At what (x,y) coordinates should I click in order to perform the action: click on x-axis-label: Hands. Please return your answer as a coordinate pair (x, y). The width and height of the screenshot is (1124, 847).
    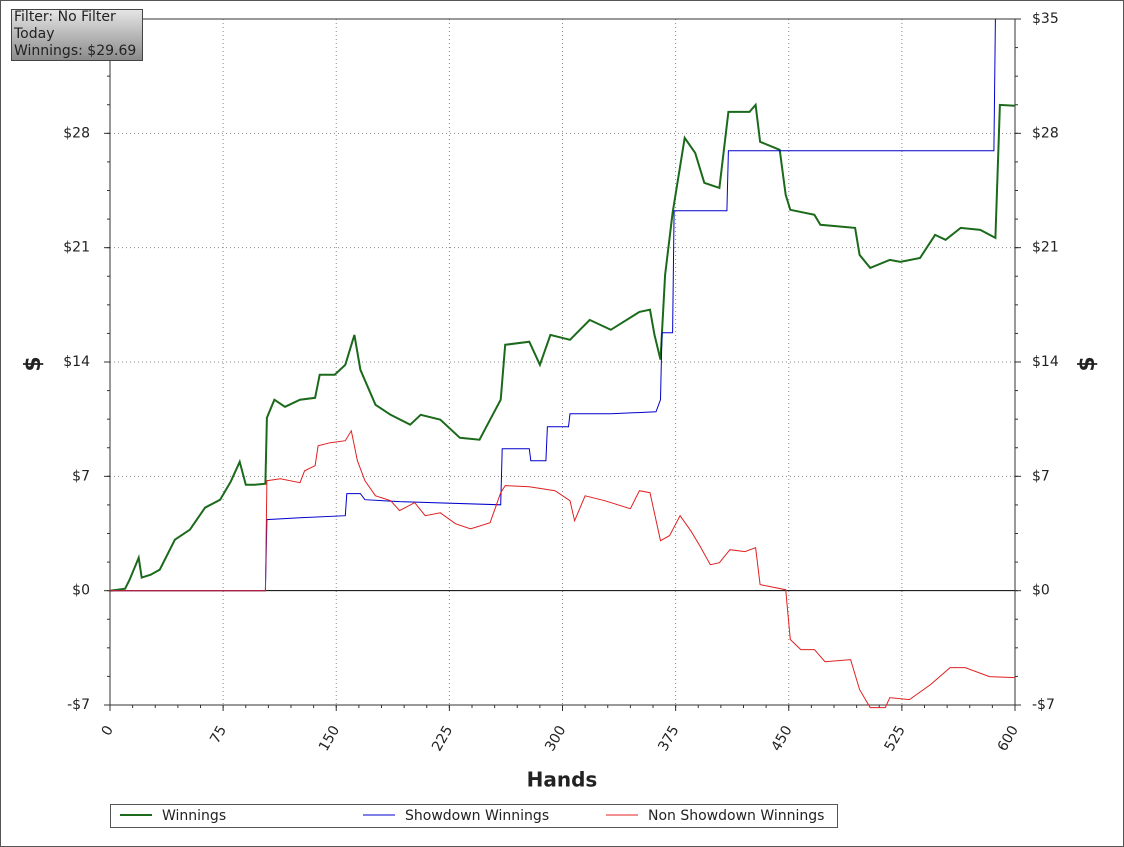
    Looking at the image, I should click on (562, 780).